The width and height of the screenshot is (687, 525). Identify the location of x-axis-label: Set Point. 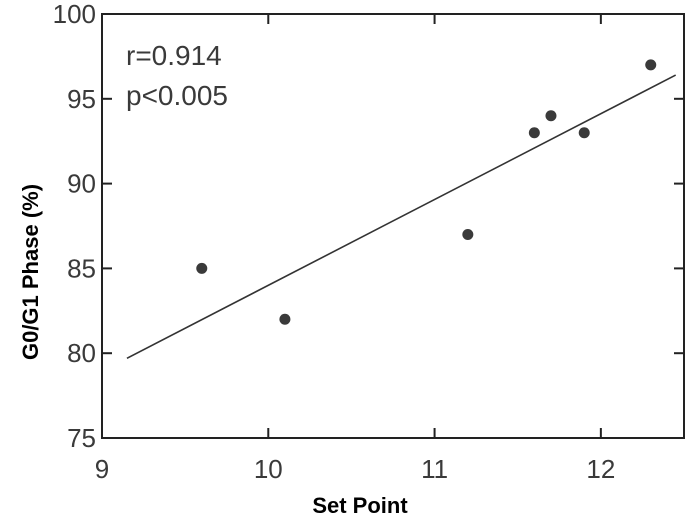
(360, 505).